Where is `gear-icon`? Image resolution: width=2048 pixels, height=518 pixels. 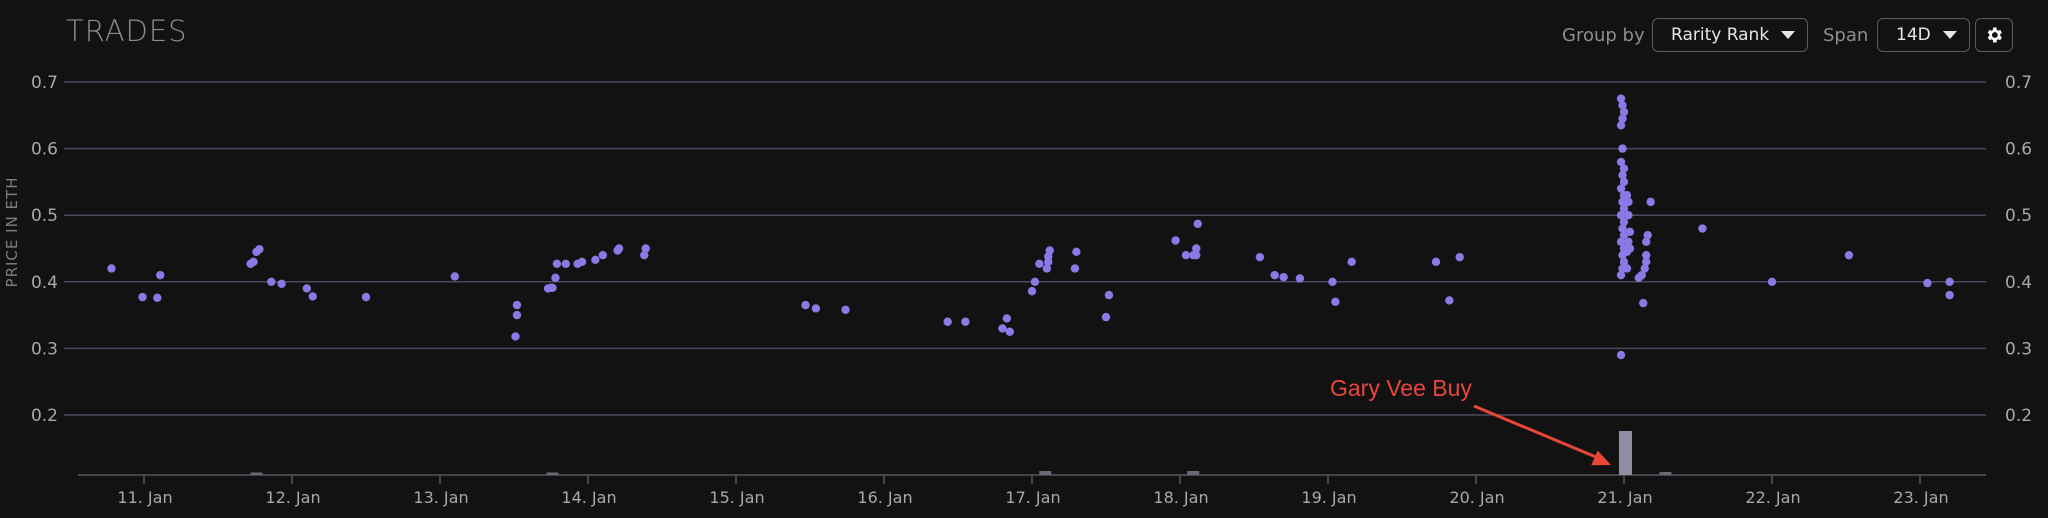
gear-icon is located at coordinates (1994, 35).